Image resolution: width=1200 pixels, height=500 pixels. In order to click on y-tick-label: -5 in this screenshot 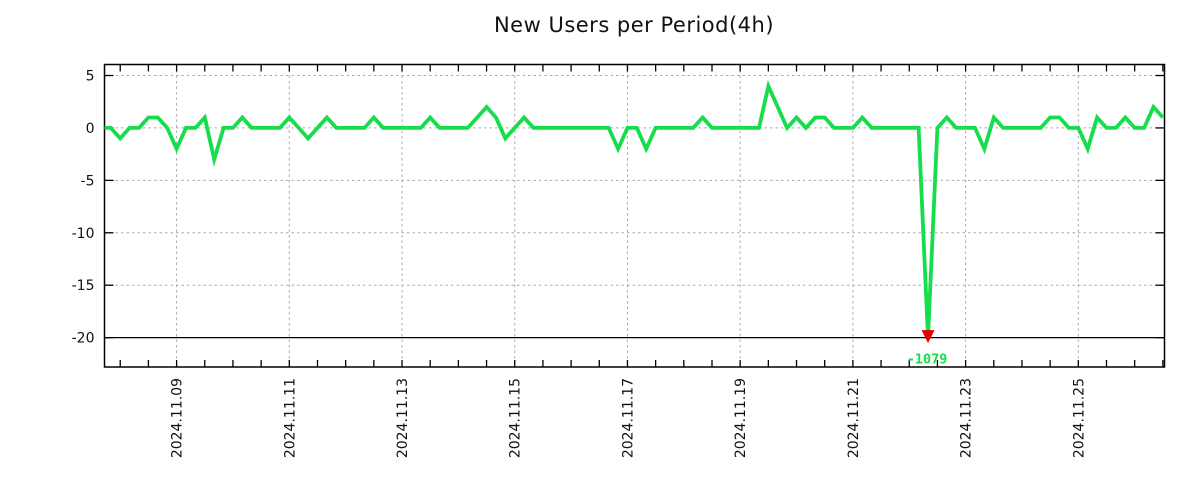, I will do `click(88, 181)`.